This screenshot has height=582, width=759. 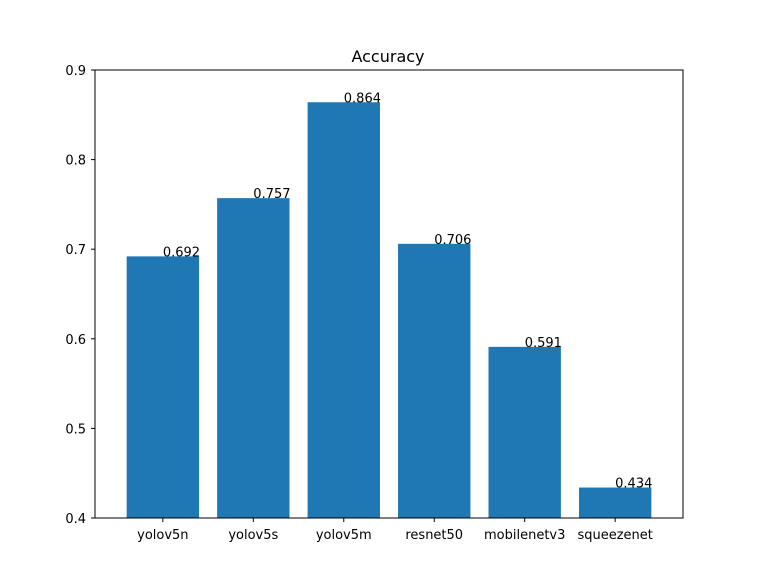 I want to click on x-tick-label-squeezenet: squeezenet, so click(x=614, y=535).